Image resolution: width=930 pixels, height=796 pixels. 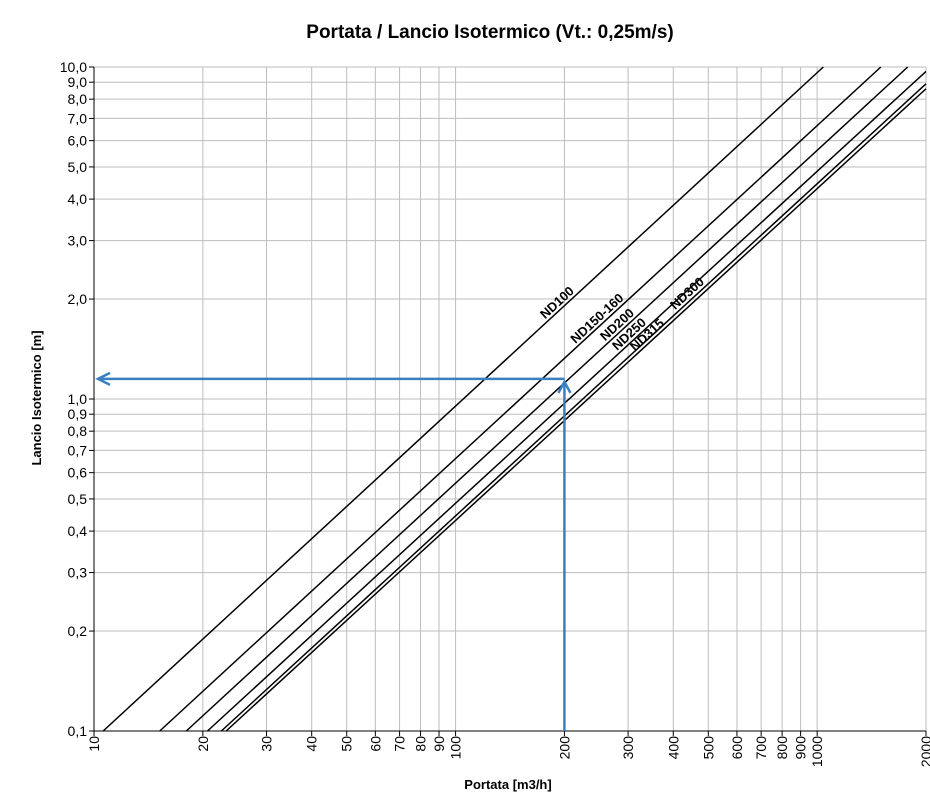 I want to click on x-tick-label: 300, so click(x=628, y=748).